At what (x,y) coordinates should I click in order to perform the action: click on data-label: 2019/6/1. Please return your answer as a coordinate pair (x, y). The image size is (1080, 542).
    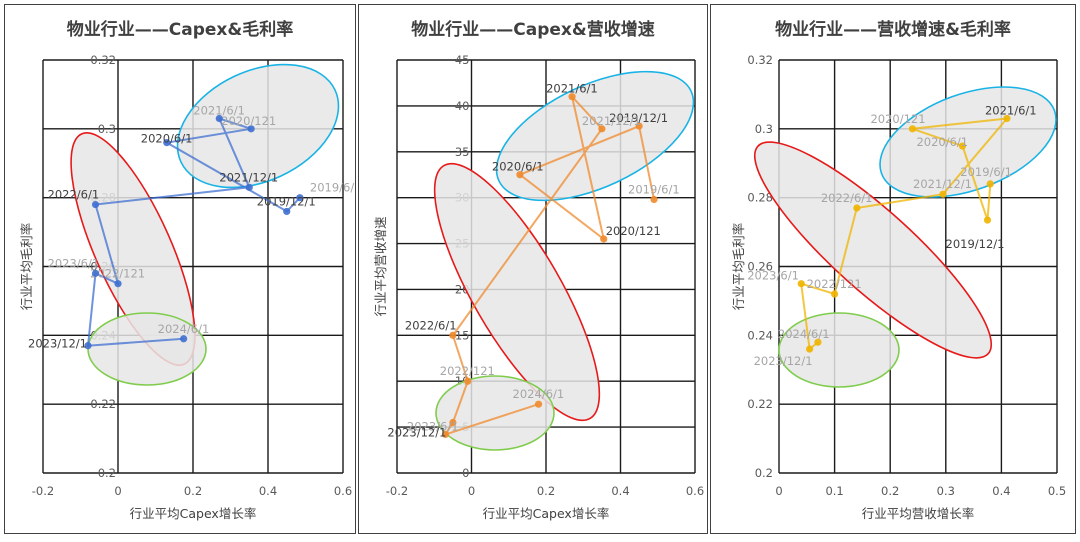
    Looking at the image, I should click on (332, 188).